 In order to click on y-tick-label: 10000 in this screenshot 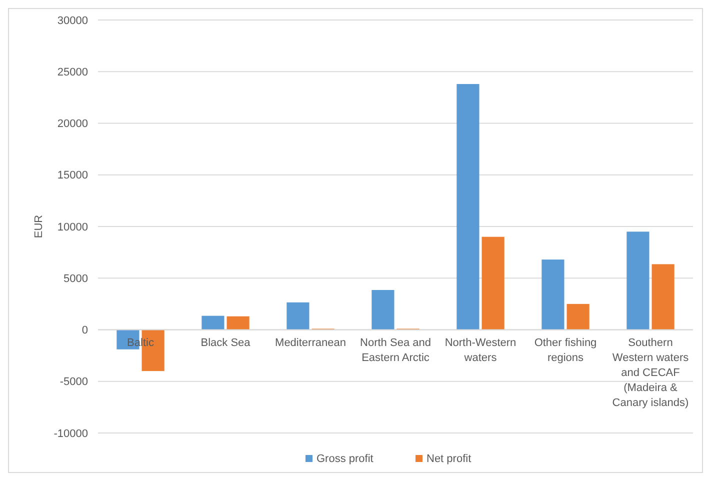, I will do `click(72, 227)`.